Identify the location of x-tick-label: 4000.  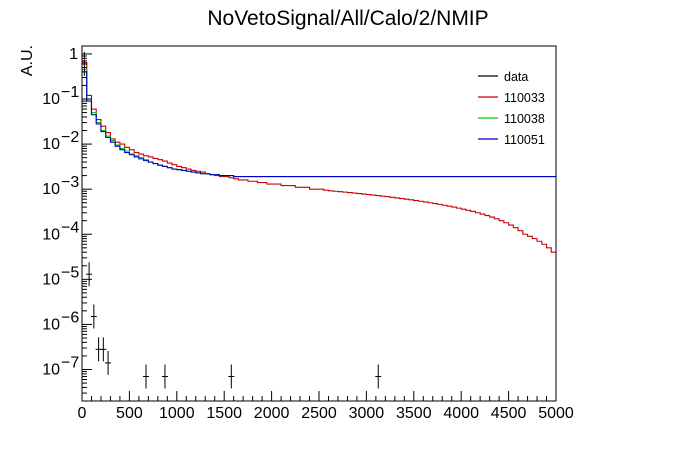
(461, 413).